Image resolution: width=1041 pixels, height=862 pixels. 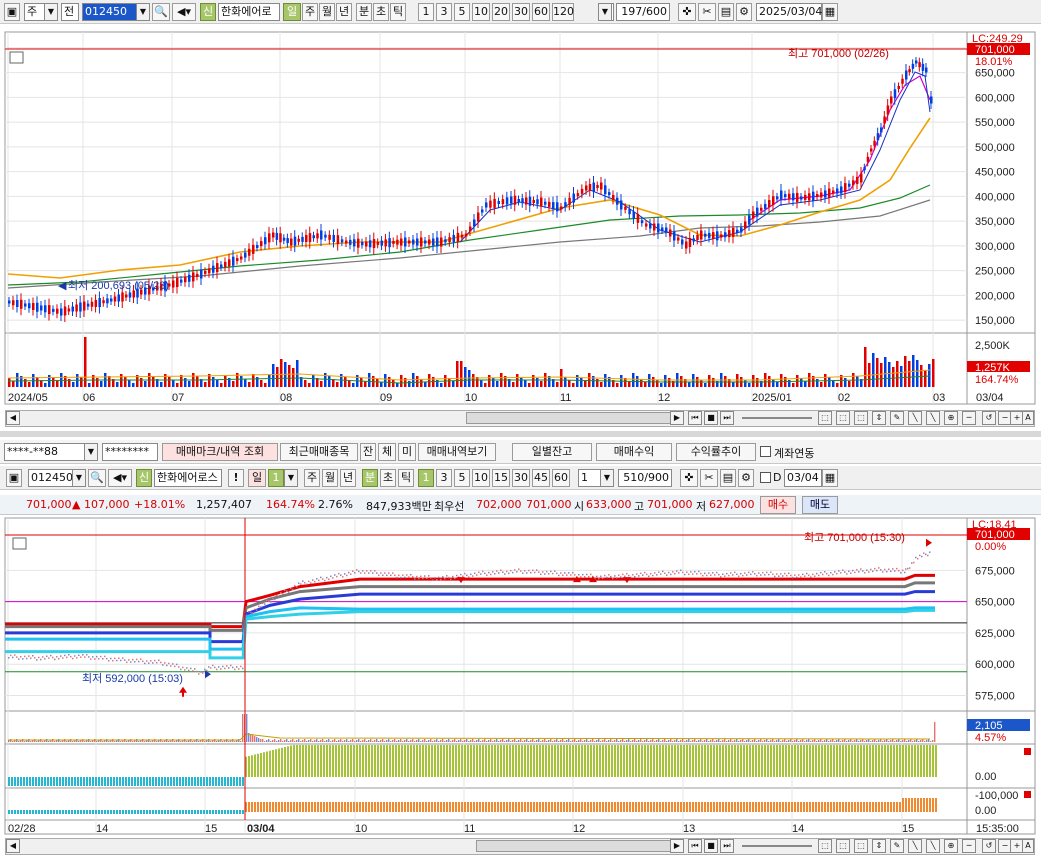 What do you see at coordinates (276, 478) in the screenshot?
I see `period-mult: 1` at bounding box center [276, 478].